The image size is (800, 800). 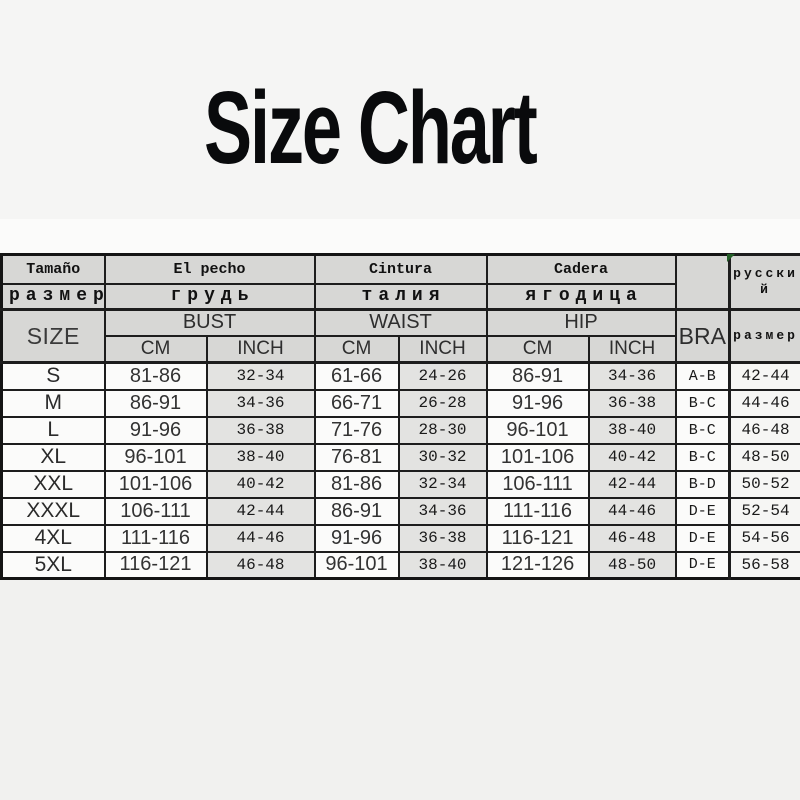 What do you see at coordinates (764, 336) in the screenshot?
I see `header-razmer-column: размер` at bounding box center [764, 336].